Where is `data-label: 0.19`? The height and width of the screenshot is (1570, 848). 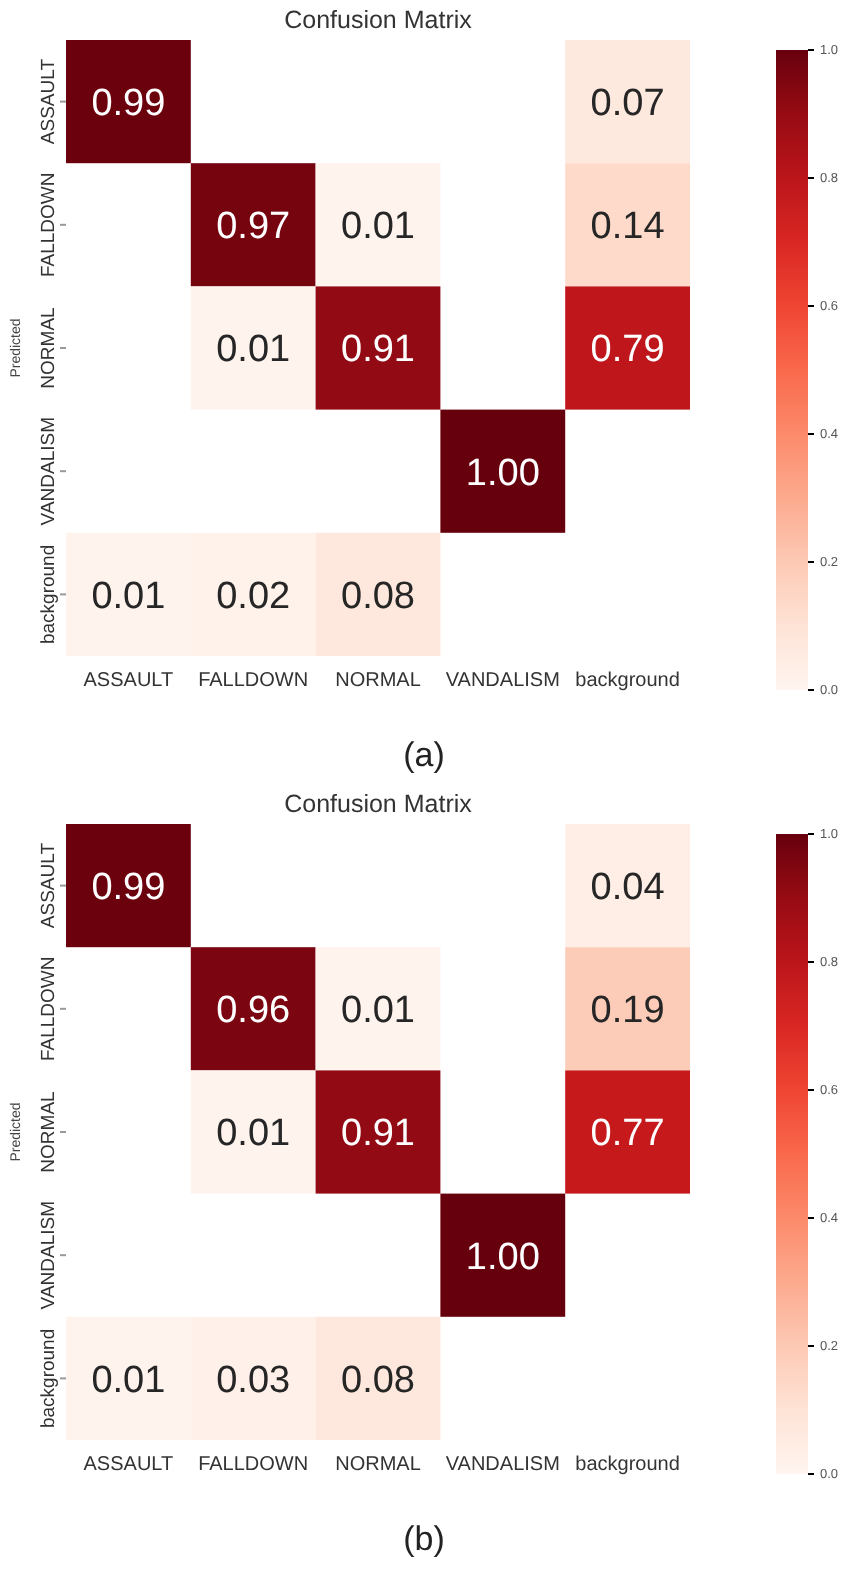 data-label: 0.19 is located at coordinates (627, 1011).